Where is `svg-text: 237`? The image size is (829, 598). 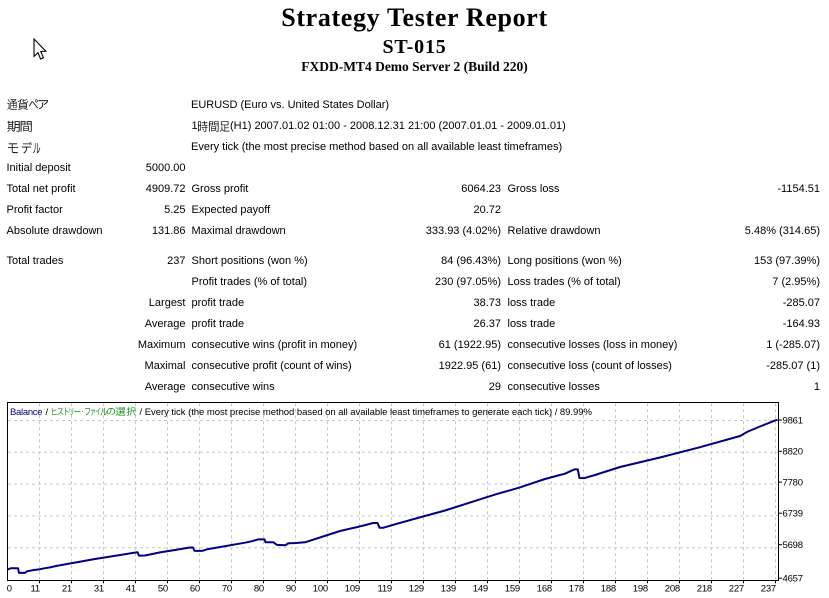 svg-text: 237 is located at coordinates (768, 589).